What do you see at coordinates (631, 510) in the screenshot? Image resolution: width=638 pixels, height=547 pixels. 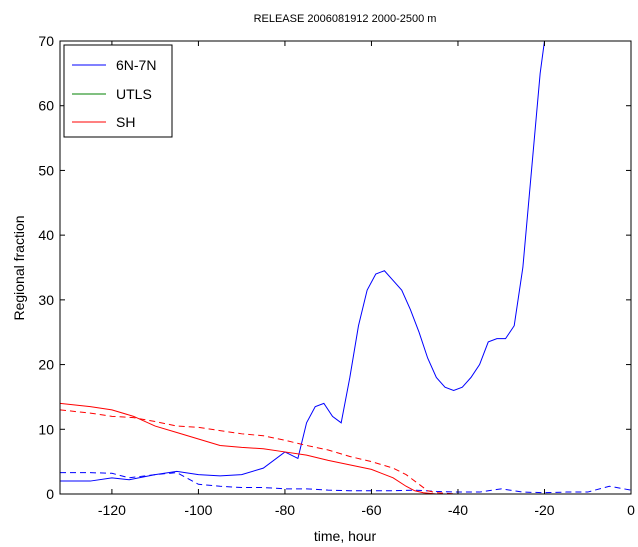 I see `x-tick-label: 0` at bounding box center [631, 510].